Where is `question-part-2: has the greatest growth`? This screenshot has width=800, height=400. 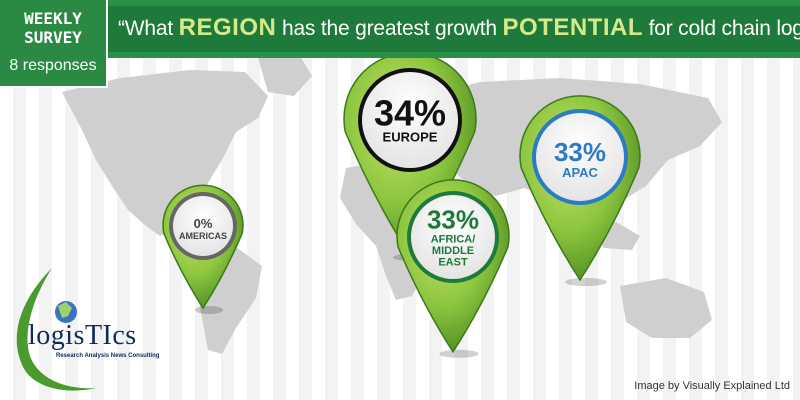 question-part-2: has the greatest growth is located at coordinates (389, 28).